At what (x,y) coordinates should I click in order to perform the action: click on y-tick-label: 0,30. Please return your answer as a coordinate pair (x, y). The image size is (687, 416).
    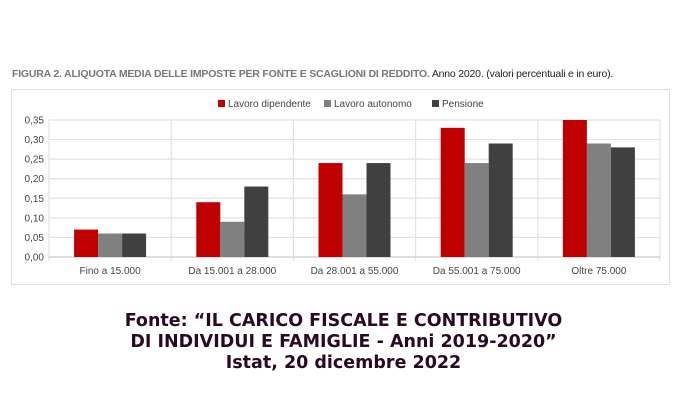
    Looking at the image, I should click on (35, 140).